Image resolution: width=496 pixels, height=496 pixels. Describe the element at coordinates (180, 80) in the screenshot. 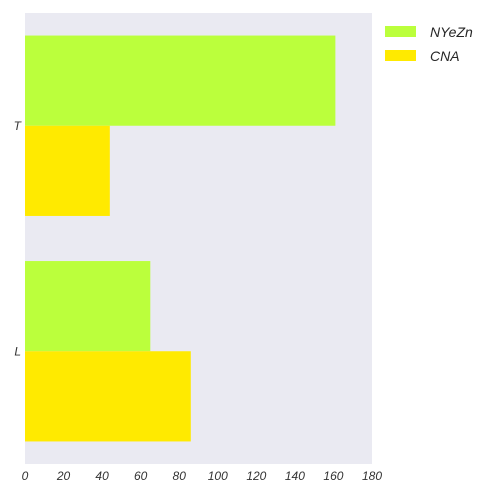

I see `bar-nyezn-t` at that location.